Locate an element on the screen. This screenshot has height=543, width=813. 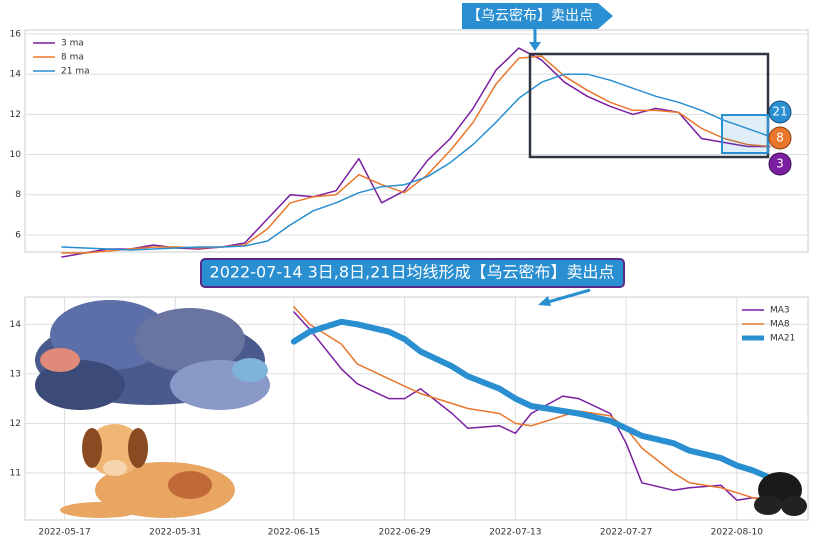
dog-illustration is located at coordinates (147, 471).